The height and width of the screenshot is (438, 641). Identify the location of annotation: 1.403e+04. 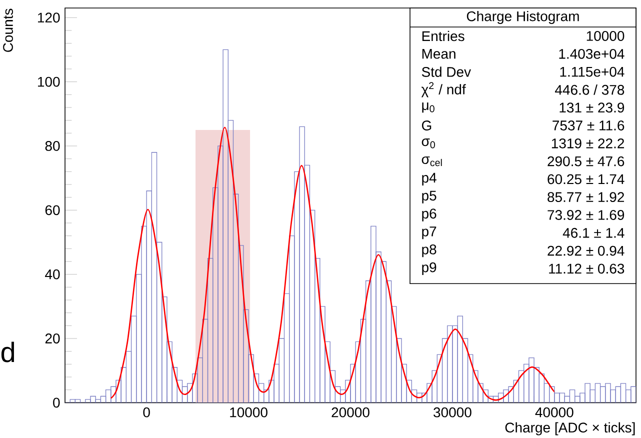
(591, 53).